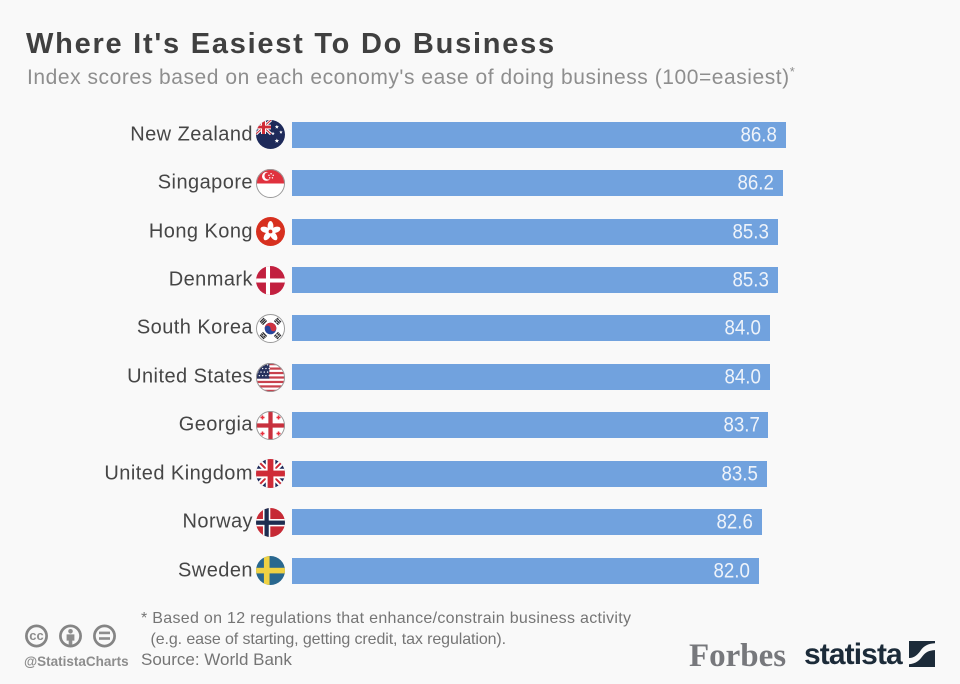  Describe the element at coordinates (76, 661) in the screenshot. I see `svg-text: @StatistaCharts` at that location.